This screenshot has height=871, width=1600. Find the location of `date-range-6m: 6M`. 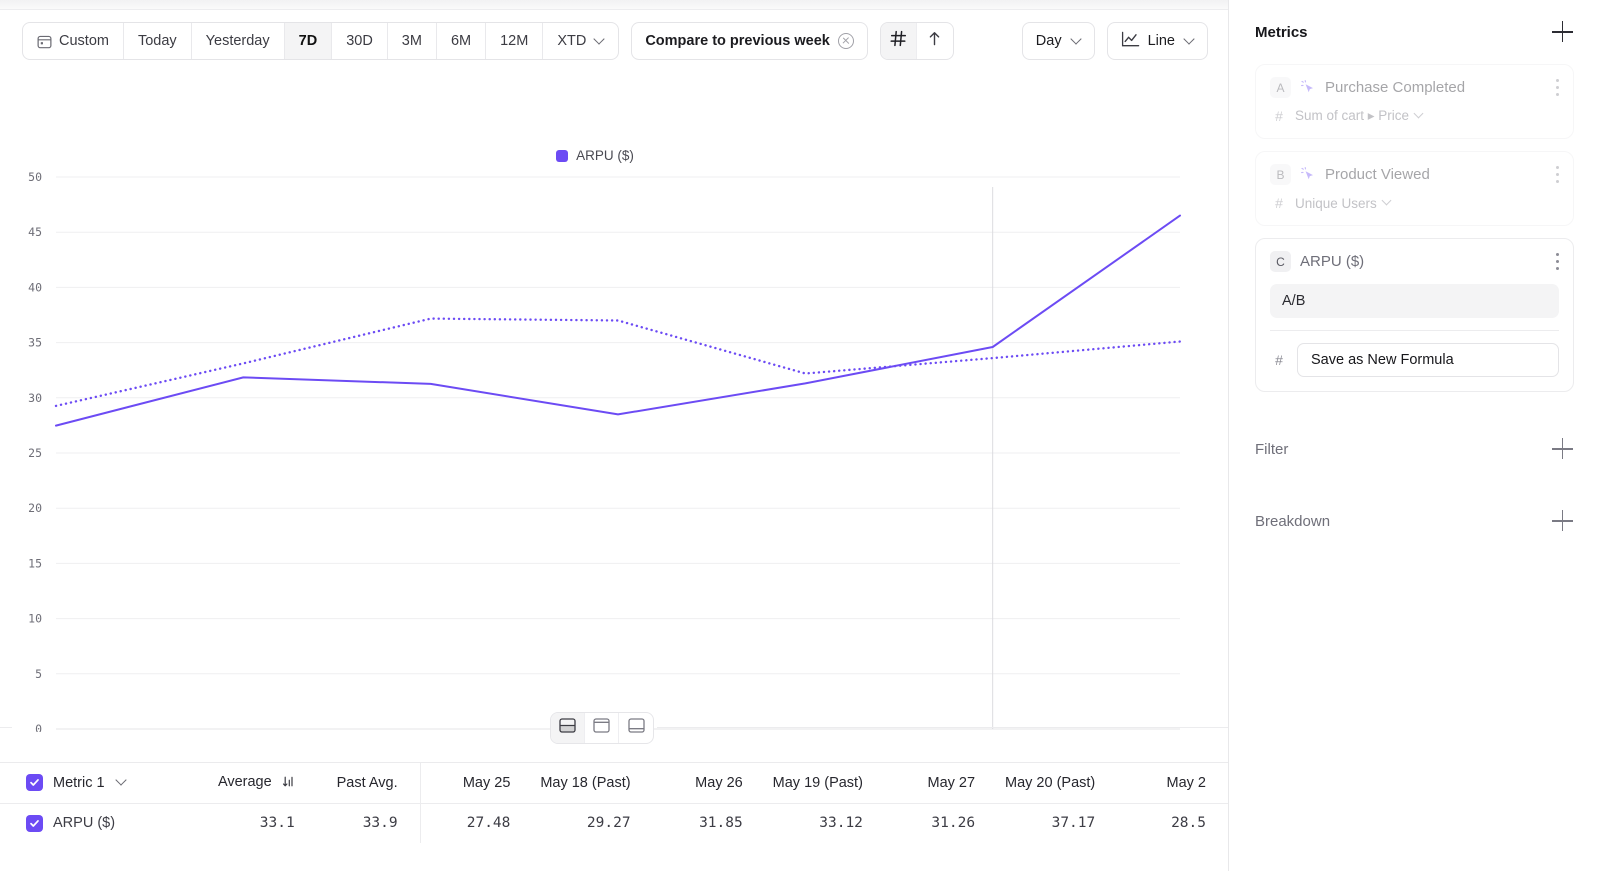

date-range-6m: 6M is located at coordinates (462, 41).